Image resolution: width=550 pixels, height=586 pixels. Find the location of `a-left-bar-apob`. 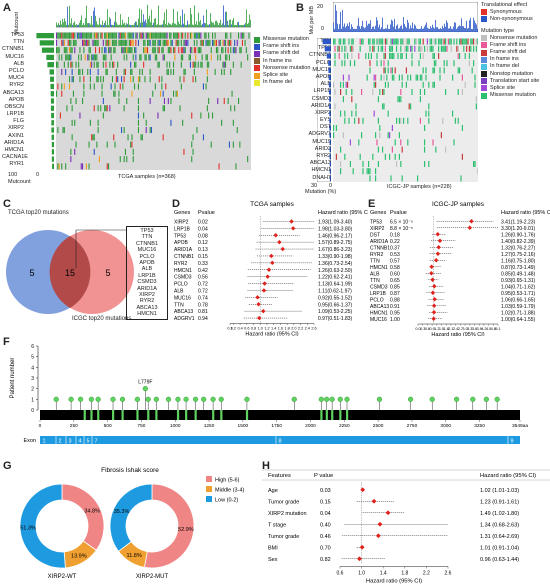

a-left-bar-apob is located at coordinates (52, 101).